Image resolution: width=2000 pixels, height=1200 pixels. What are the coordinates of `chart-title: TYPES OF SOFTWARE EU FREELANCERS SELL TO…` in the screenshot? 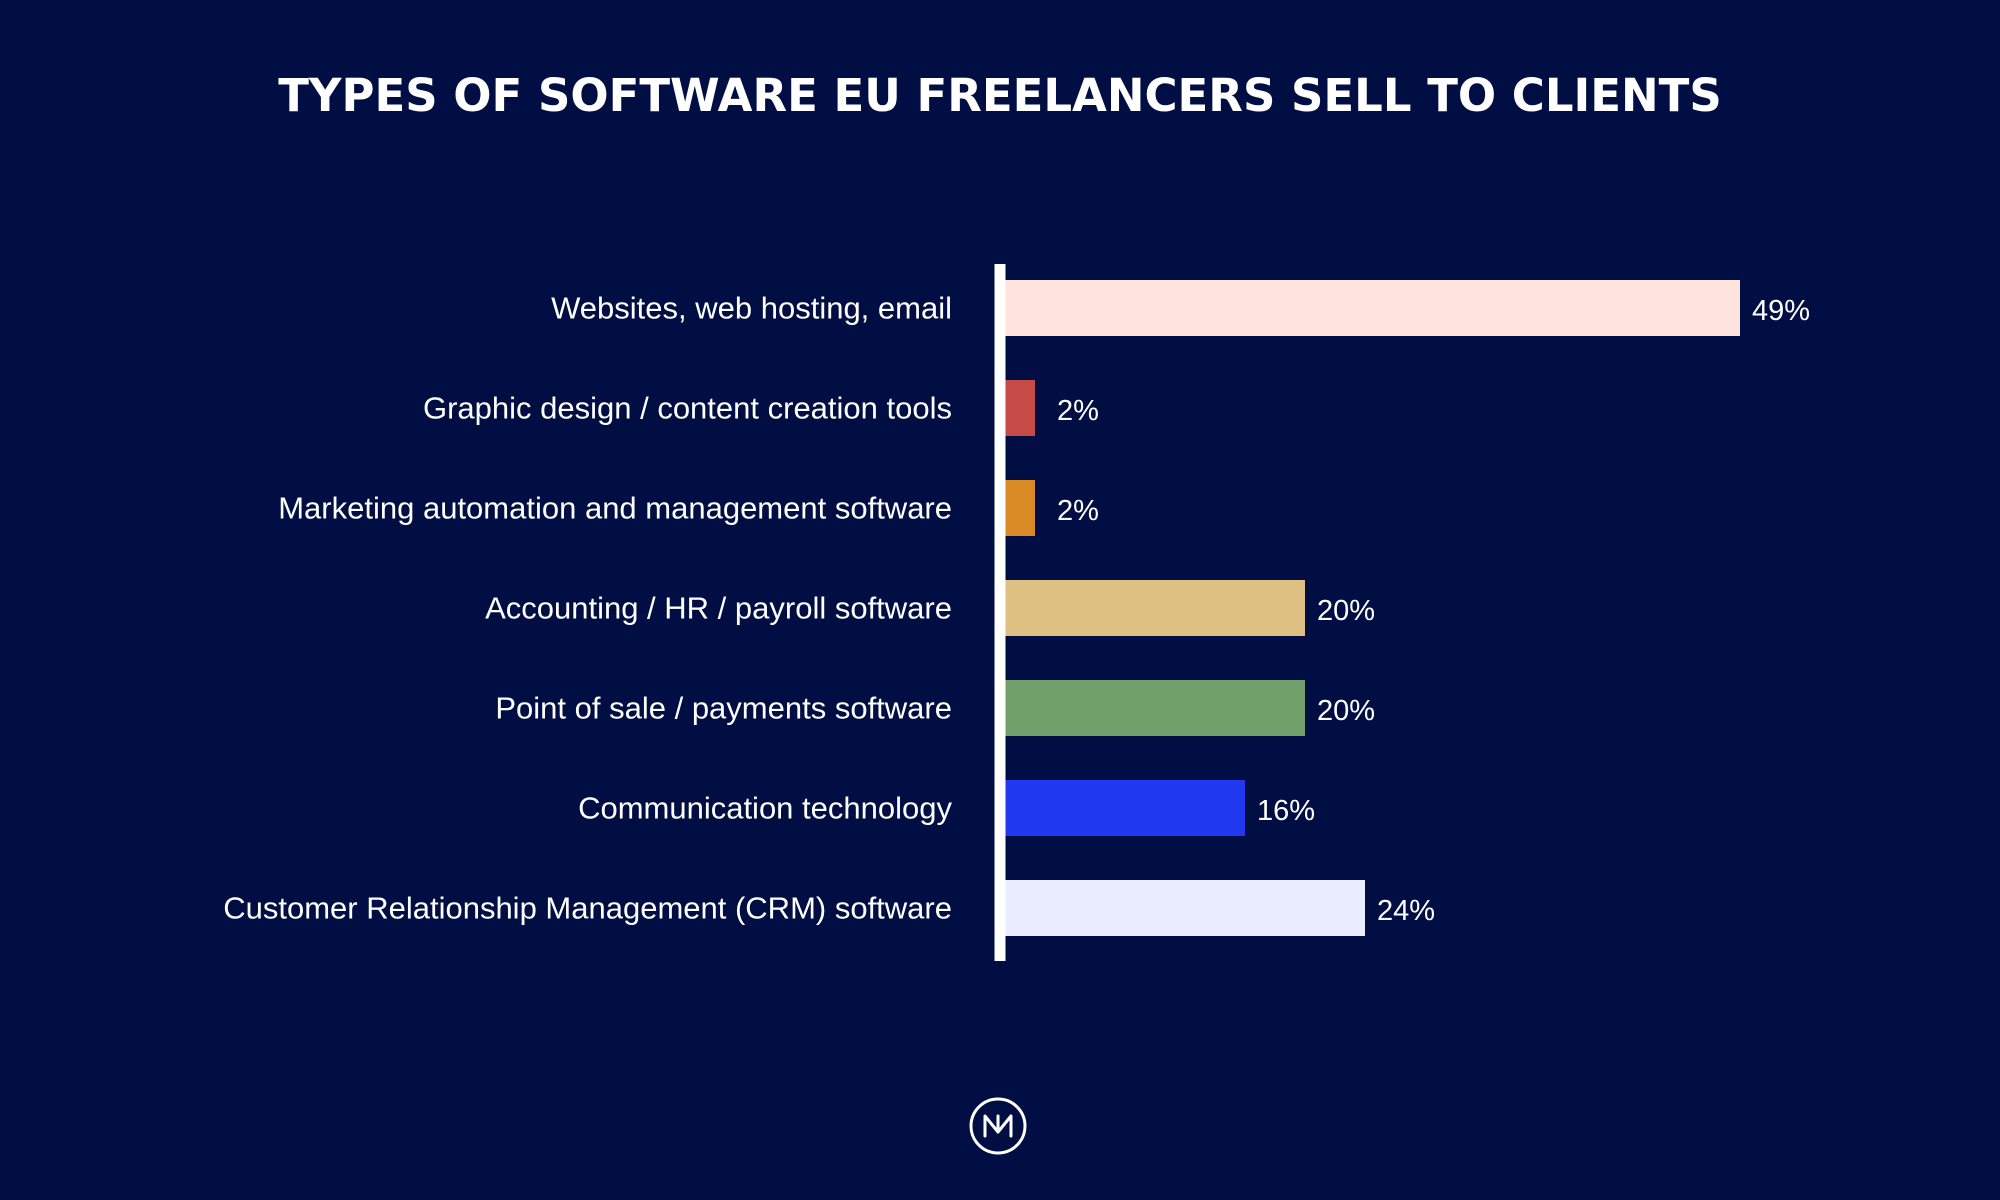 It's located at (1000, 95).